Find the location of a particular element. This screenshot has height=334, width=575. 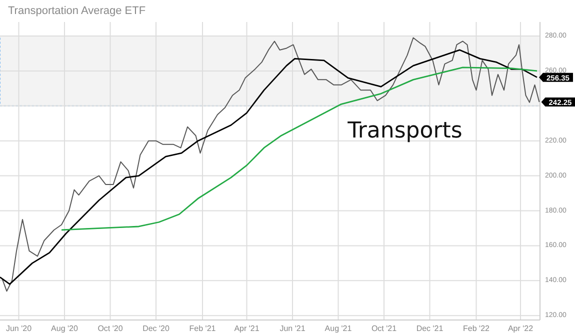

x-tick-label: Feb '22 is located at coordinates (476, 328).